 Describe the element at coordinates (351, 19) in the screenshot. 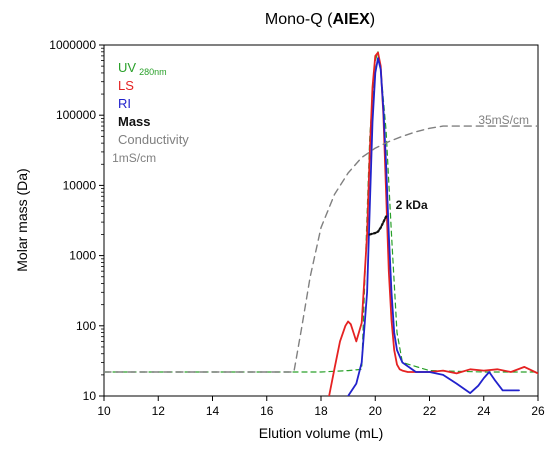

I see `chart-title-bold: AIEX` at that location.